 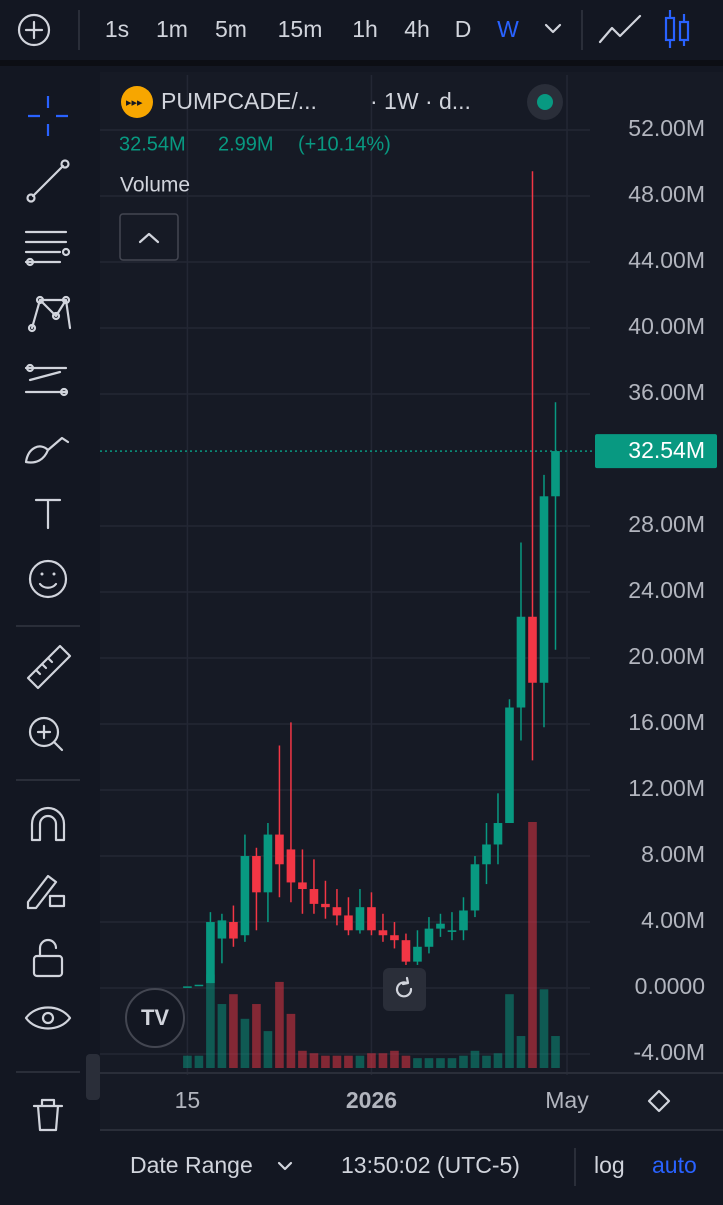 What do you see at coordinates (417, 29) in the screenshot?
I see `interval-button: 4h` at bounding box center [417, 29].